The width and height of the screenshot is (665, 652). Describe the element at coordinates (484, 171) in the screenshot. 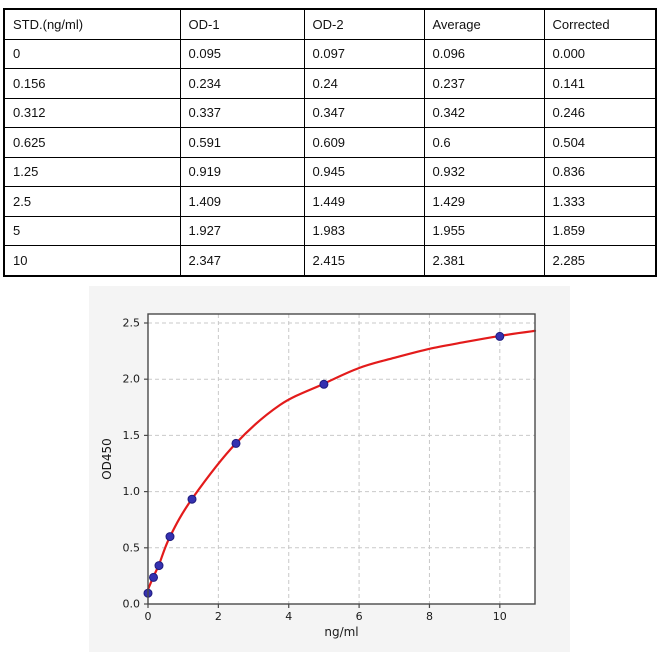

I see `table-cell: 0.932` at that location.